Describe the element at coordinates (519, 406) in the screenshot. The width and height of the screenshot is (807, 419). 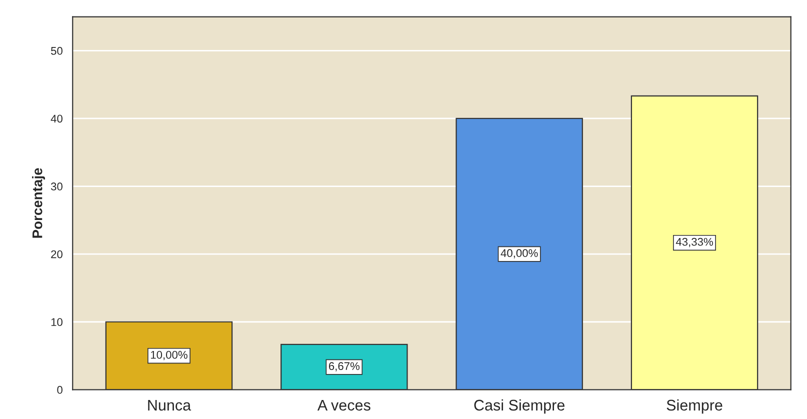
I see `x-tick-label: Casi Siempre` at that location.